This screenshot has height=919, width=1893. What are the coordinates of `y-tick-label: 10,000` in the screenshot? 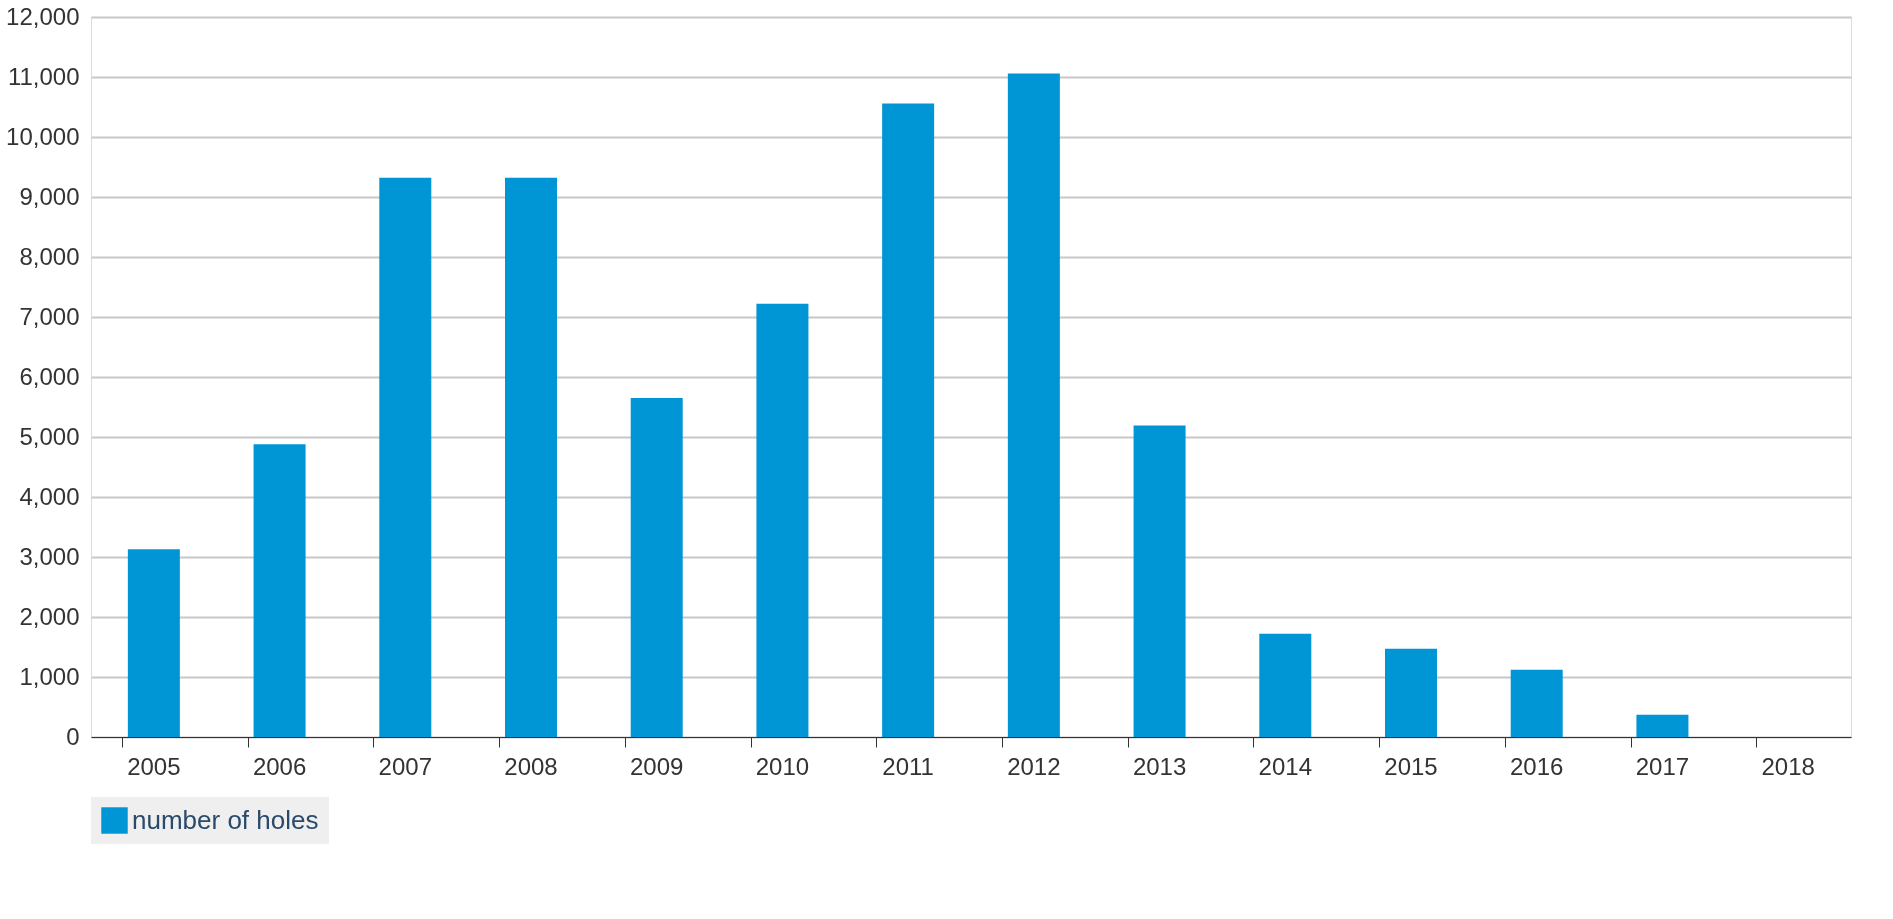 It's located at (43, 136).